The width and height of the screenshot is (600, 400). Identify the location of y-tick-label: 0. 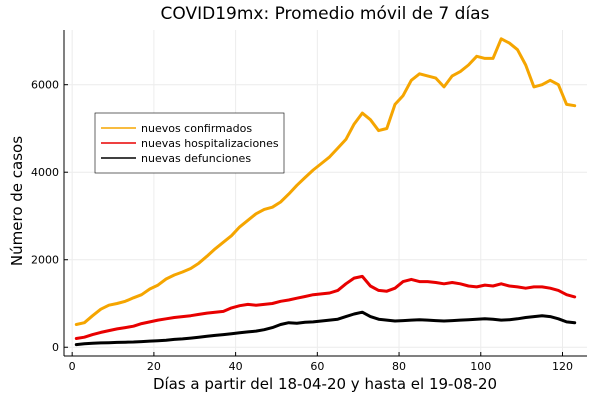
(55, 347).